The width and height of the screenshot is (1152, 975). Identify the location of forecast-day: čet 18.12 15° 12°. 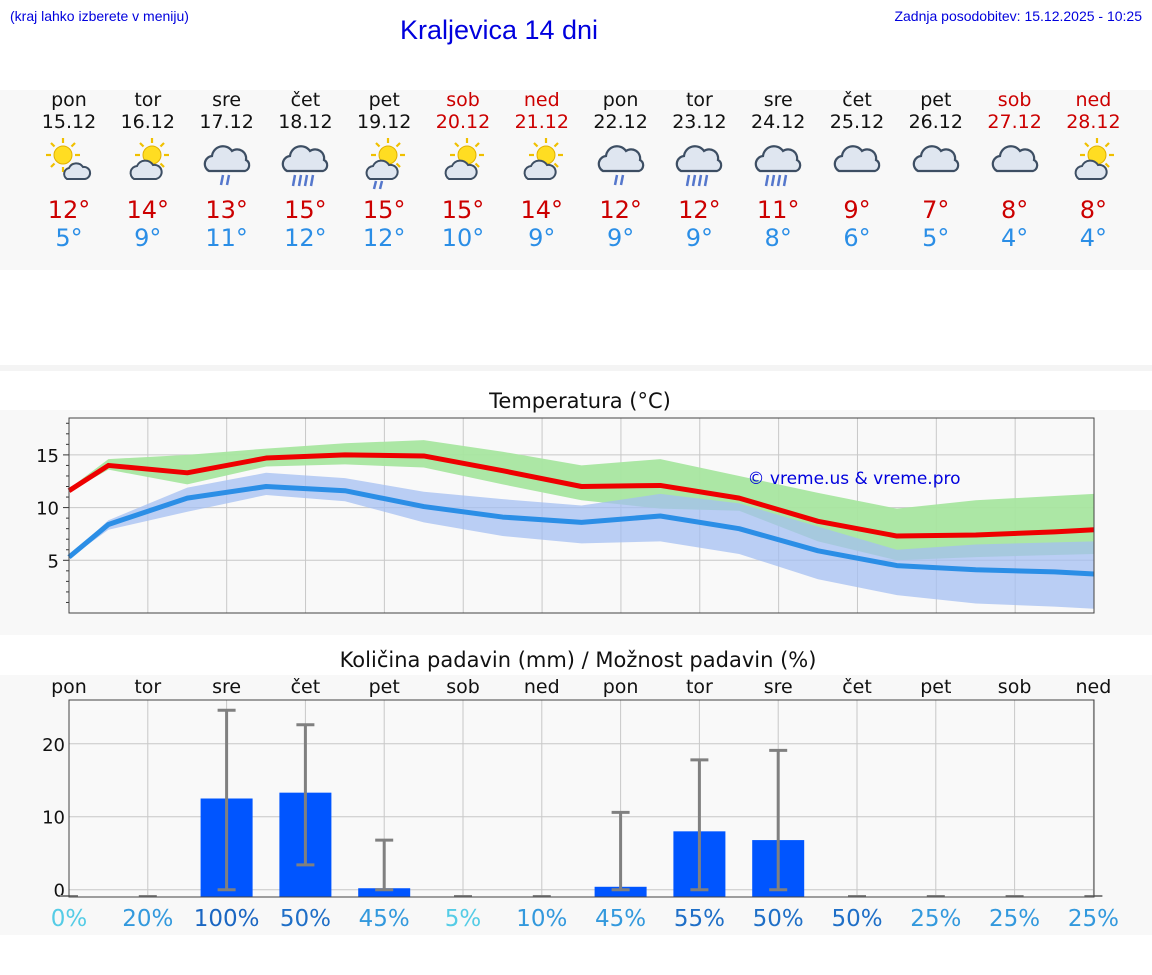
(305, 170).